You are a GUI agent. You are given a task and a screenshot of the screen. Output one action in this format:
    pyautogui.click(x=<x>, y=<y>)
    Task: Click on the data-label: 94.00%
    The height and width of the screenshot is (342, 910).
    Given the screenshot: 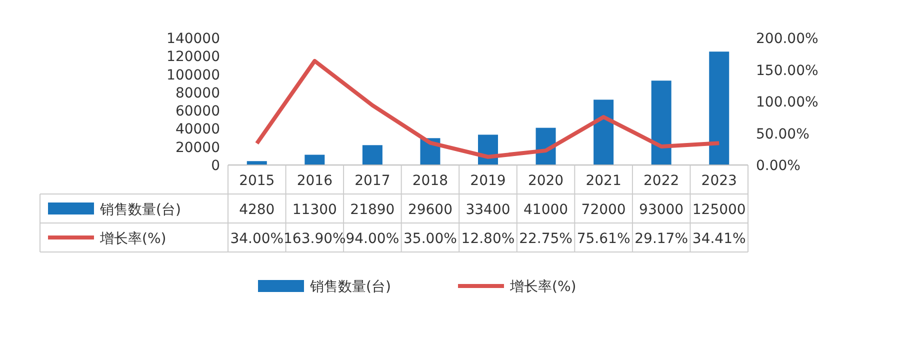 What is the action you would take?
    pyautogui.click(x=373, y=239)
    